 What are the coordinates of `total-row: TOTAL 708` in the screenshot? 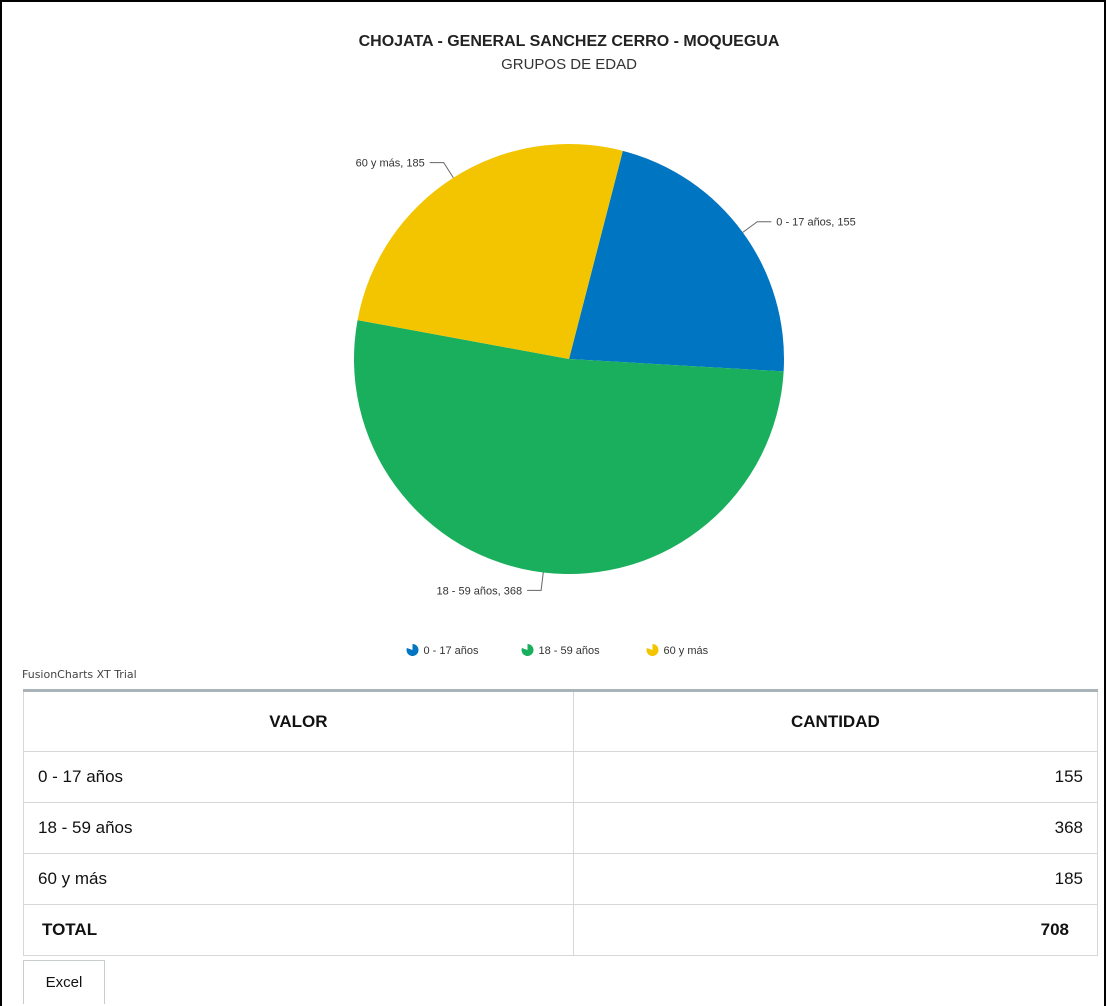 It's located at (561, 930).